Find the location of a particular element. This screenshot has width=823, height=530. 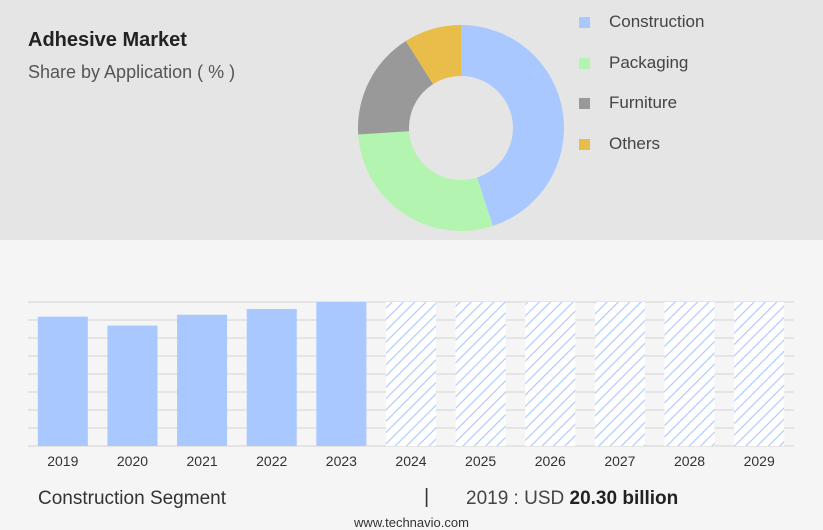

donut-chart is located at coordinates (461, 128).